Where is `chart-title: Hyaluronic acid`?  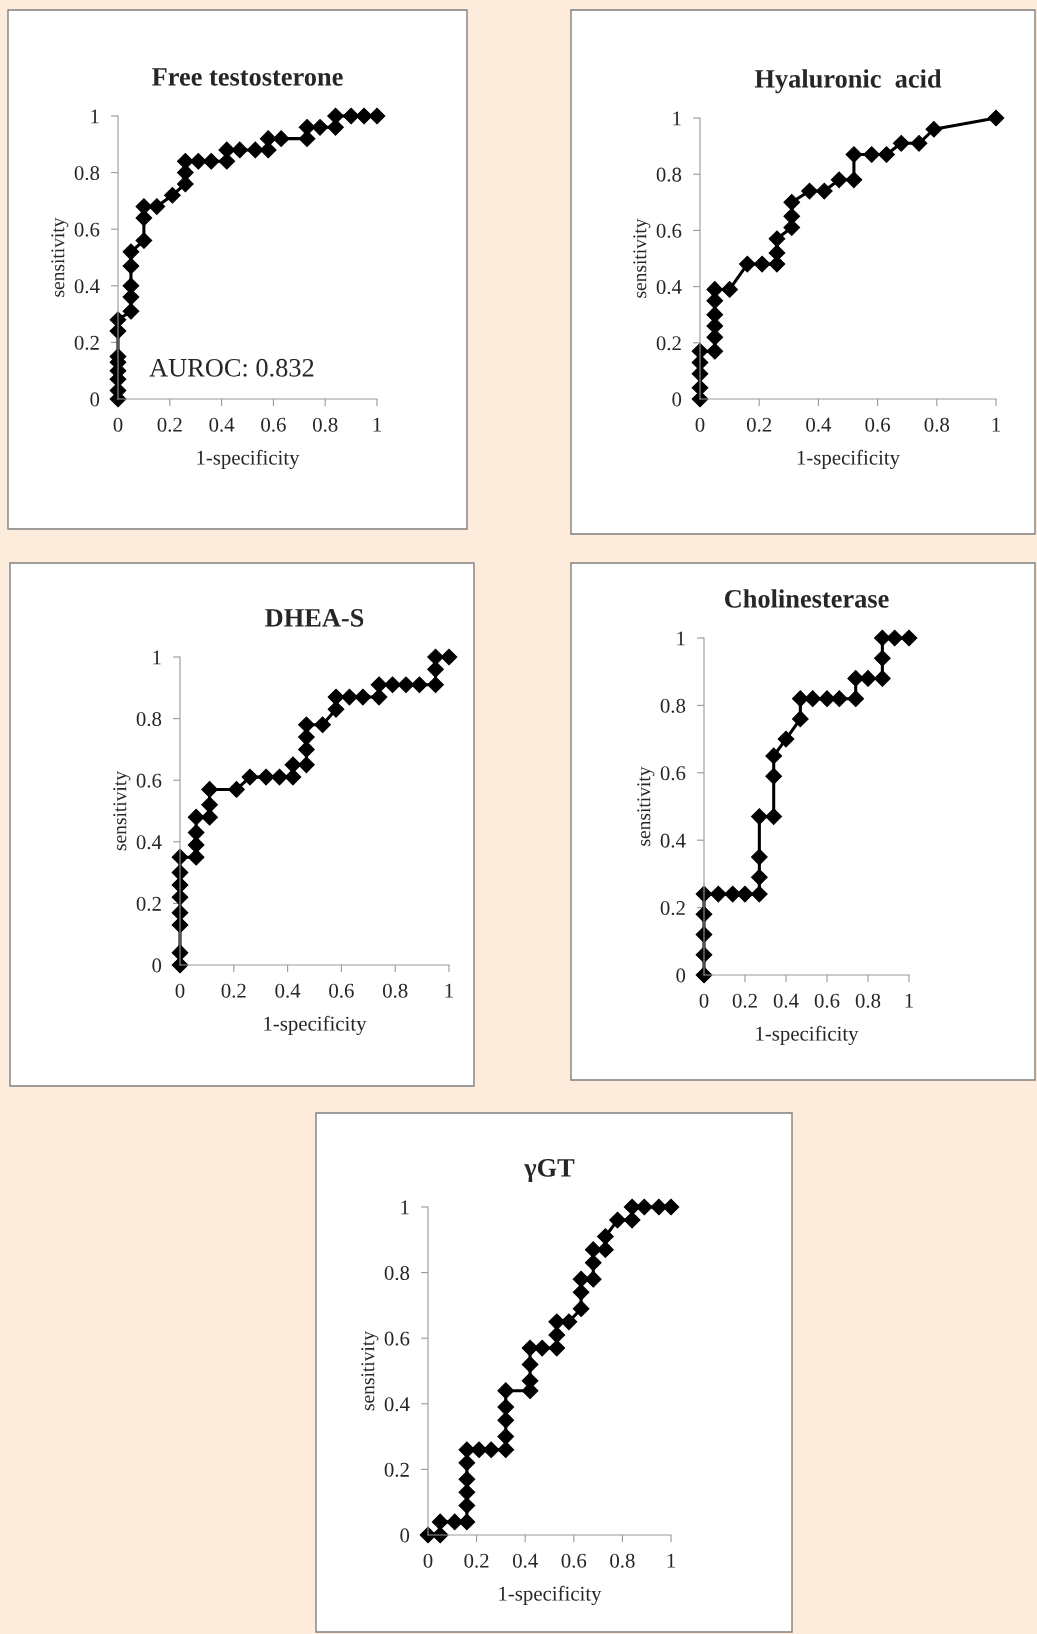
chart-title: Hyaluronic acid is located at coordinates (848, 81).